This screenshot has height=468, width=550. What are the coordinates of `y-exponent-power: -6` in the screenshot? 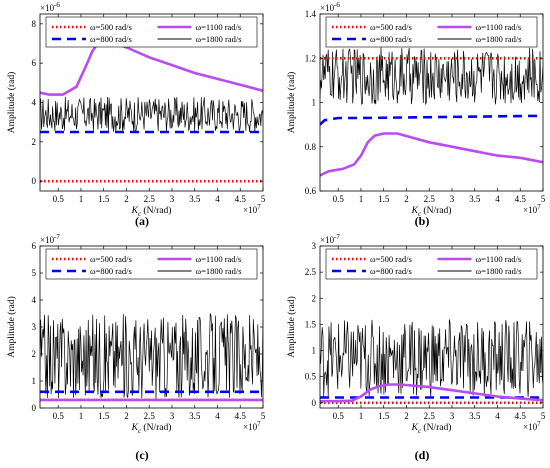 It's located at (57, 5).